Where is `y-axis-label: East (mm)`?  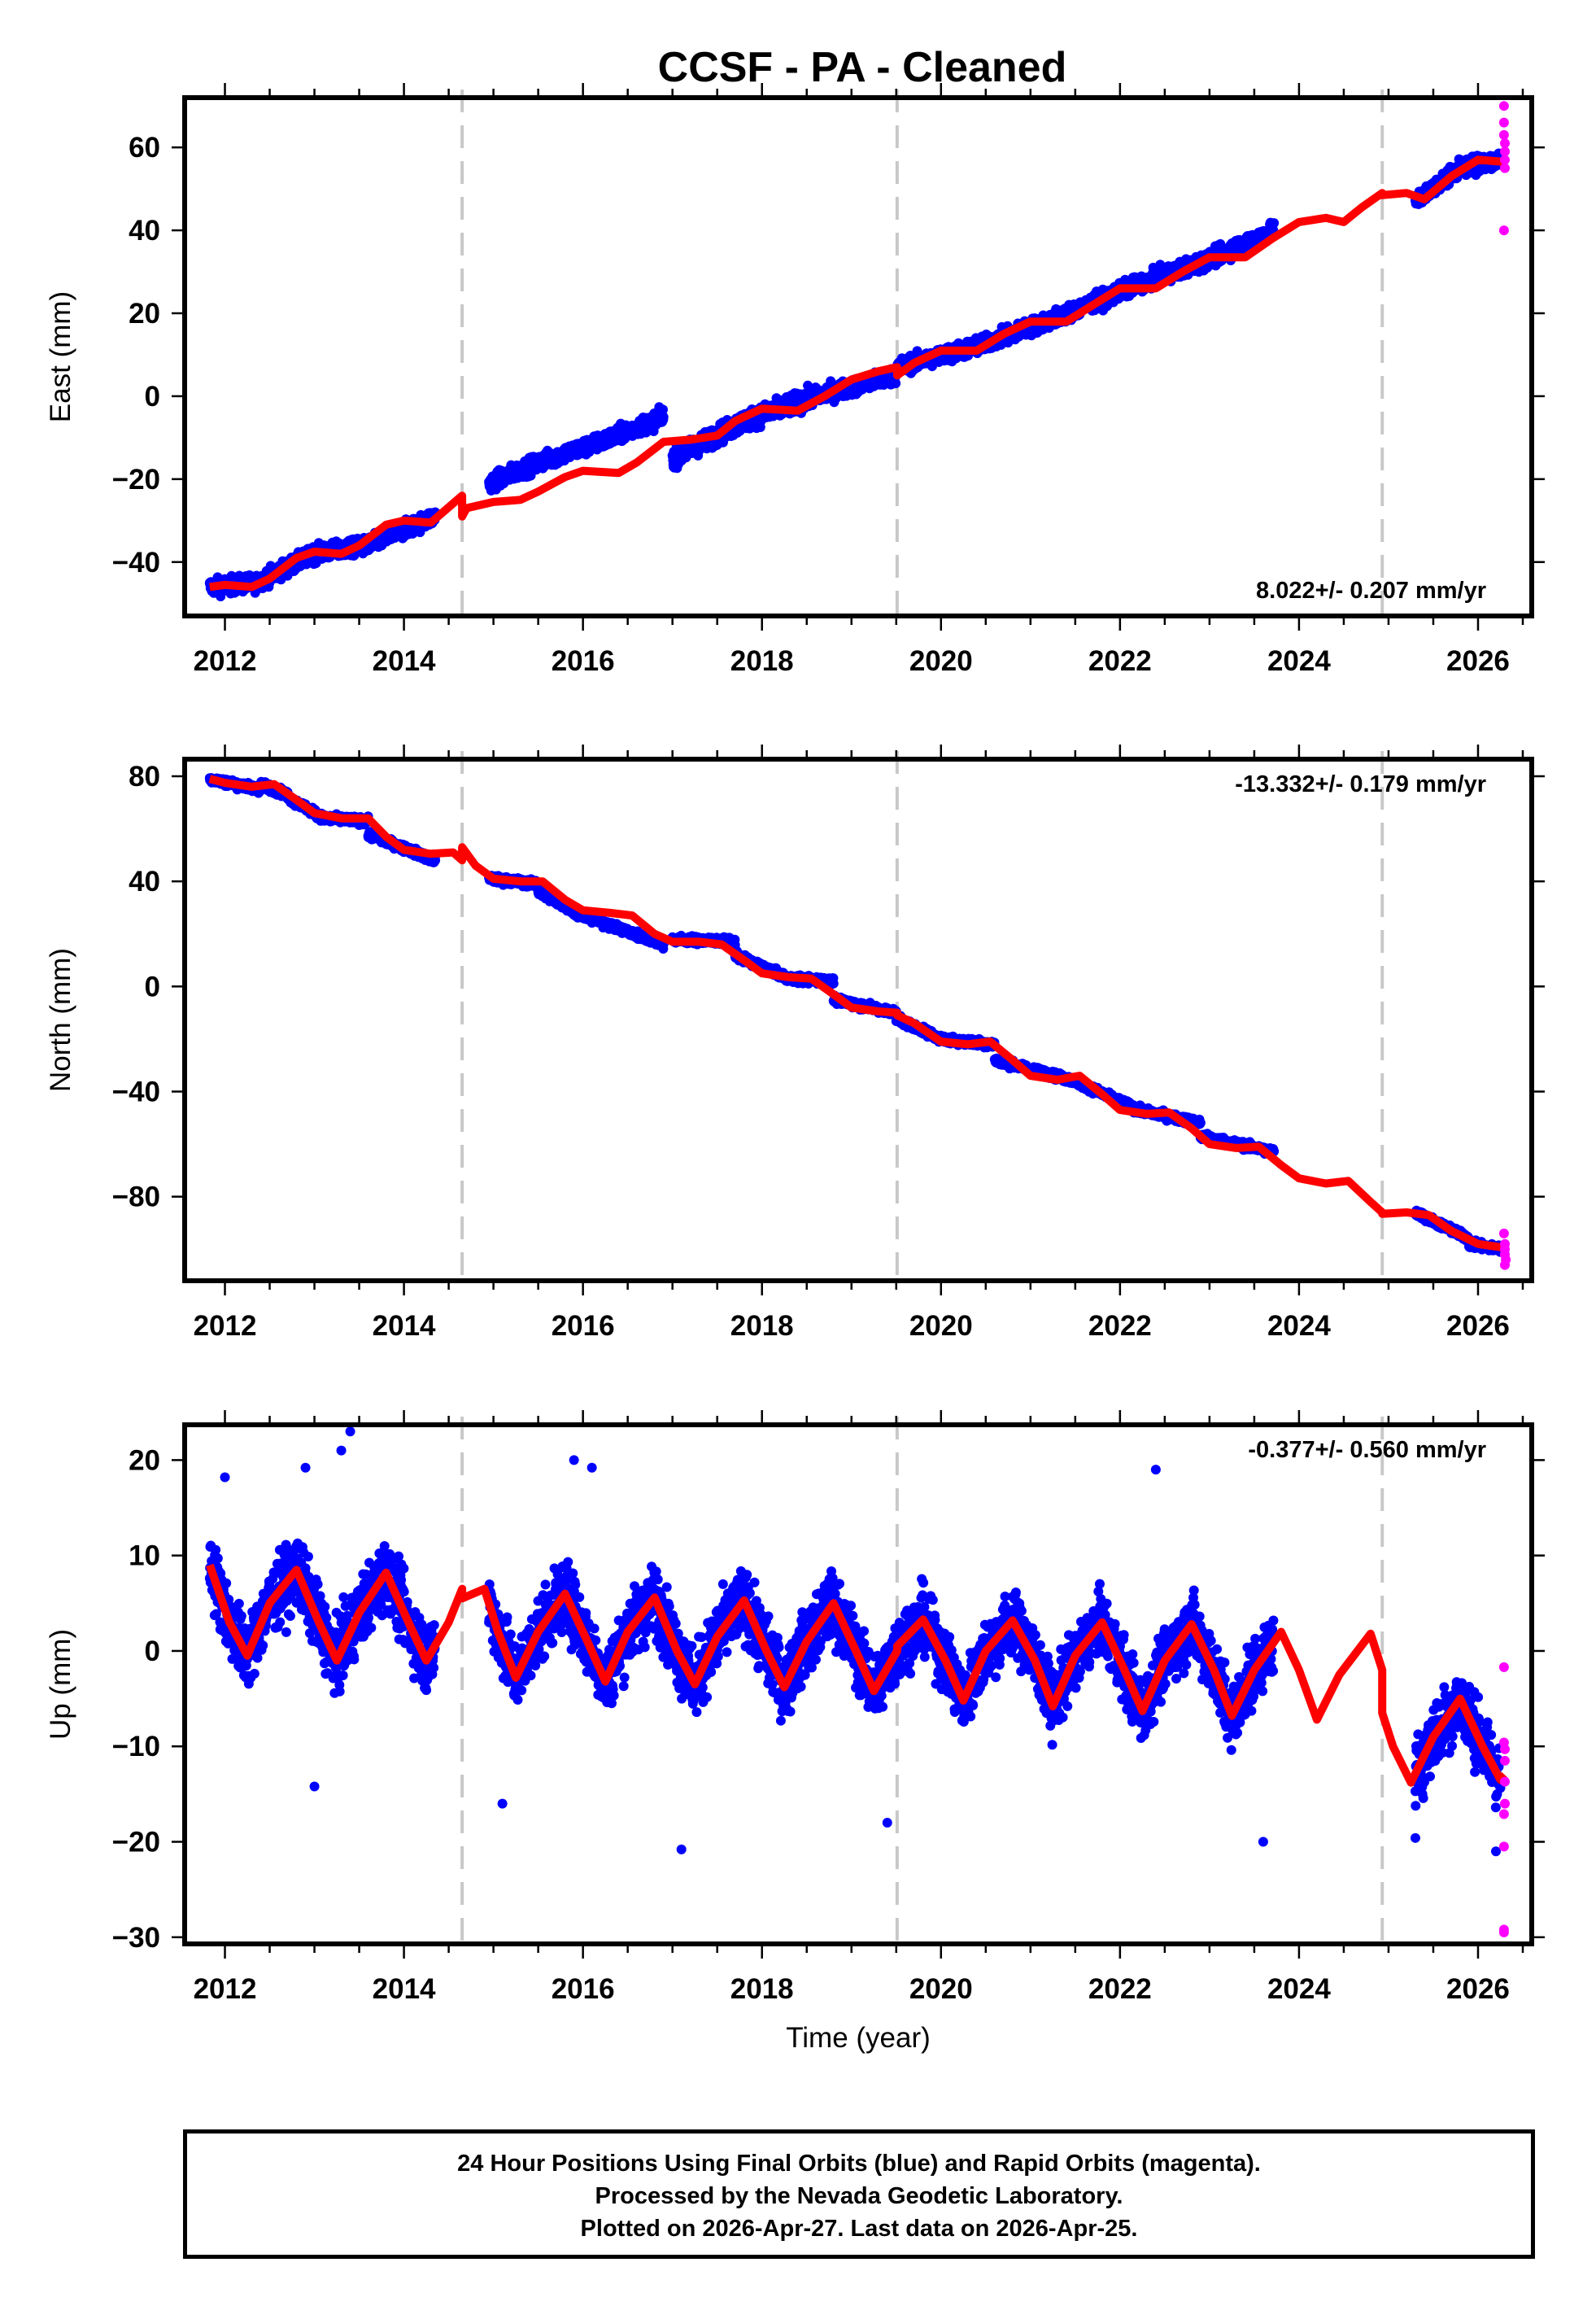 y-axis-label: East (mm) is located at coordinates (60, 356).